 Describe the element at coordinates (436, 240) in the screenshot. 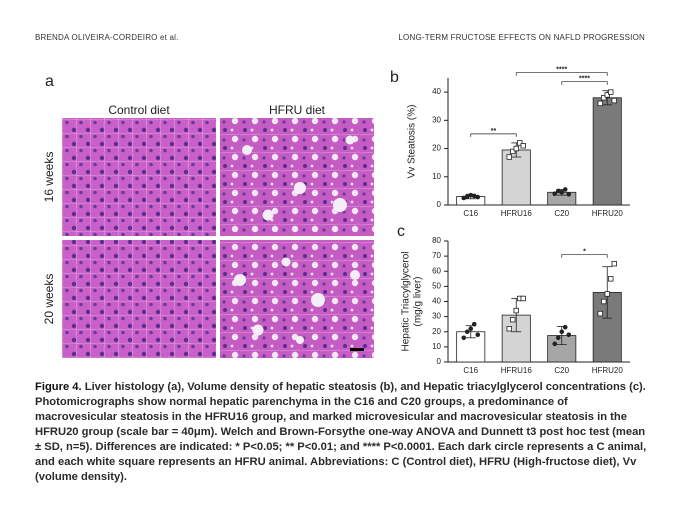

I see `y-tick-label: 80` at that location.